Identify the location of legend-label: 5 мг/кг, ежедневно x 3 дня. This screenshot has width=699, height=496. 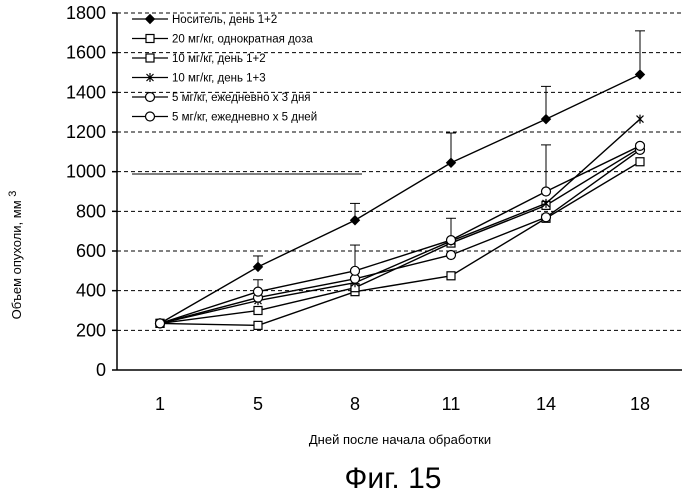
(241, 98).